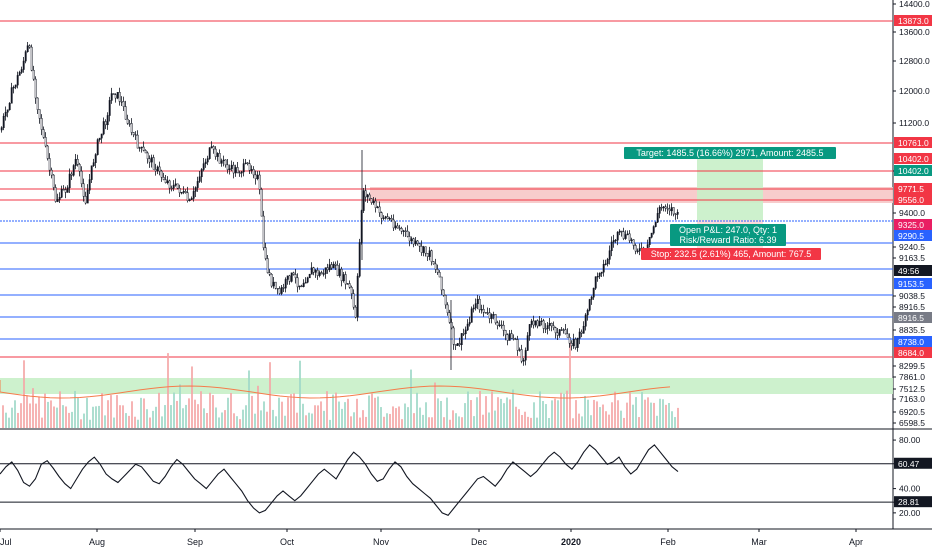 The height and width of the screenshot is (550, 932). Describe the element at coordinates (759, 542) in the screenshot. I see `time-tick-label: Mar` at that location.